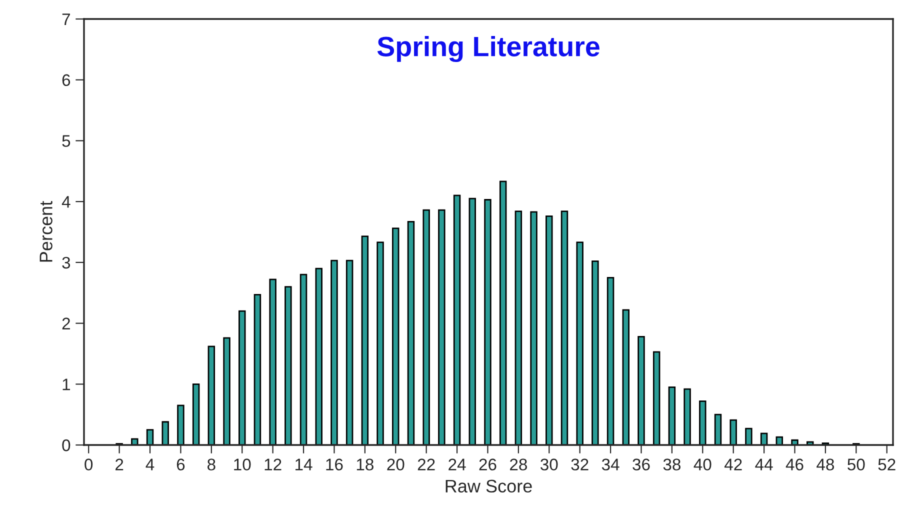 The width and height of the screenshot is (904, 522). I want to click on y-tick-label: 1, so click(66, 384).